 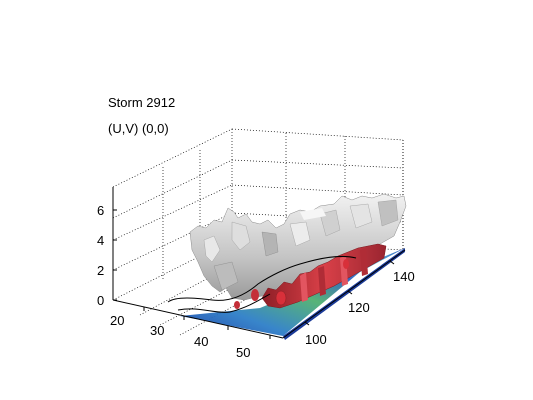 I want to click on z-tick-2: 2, so click(x=100, y=270).